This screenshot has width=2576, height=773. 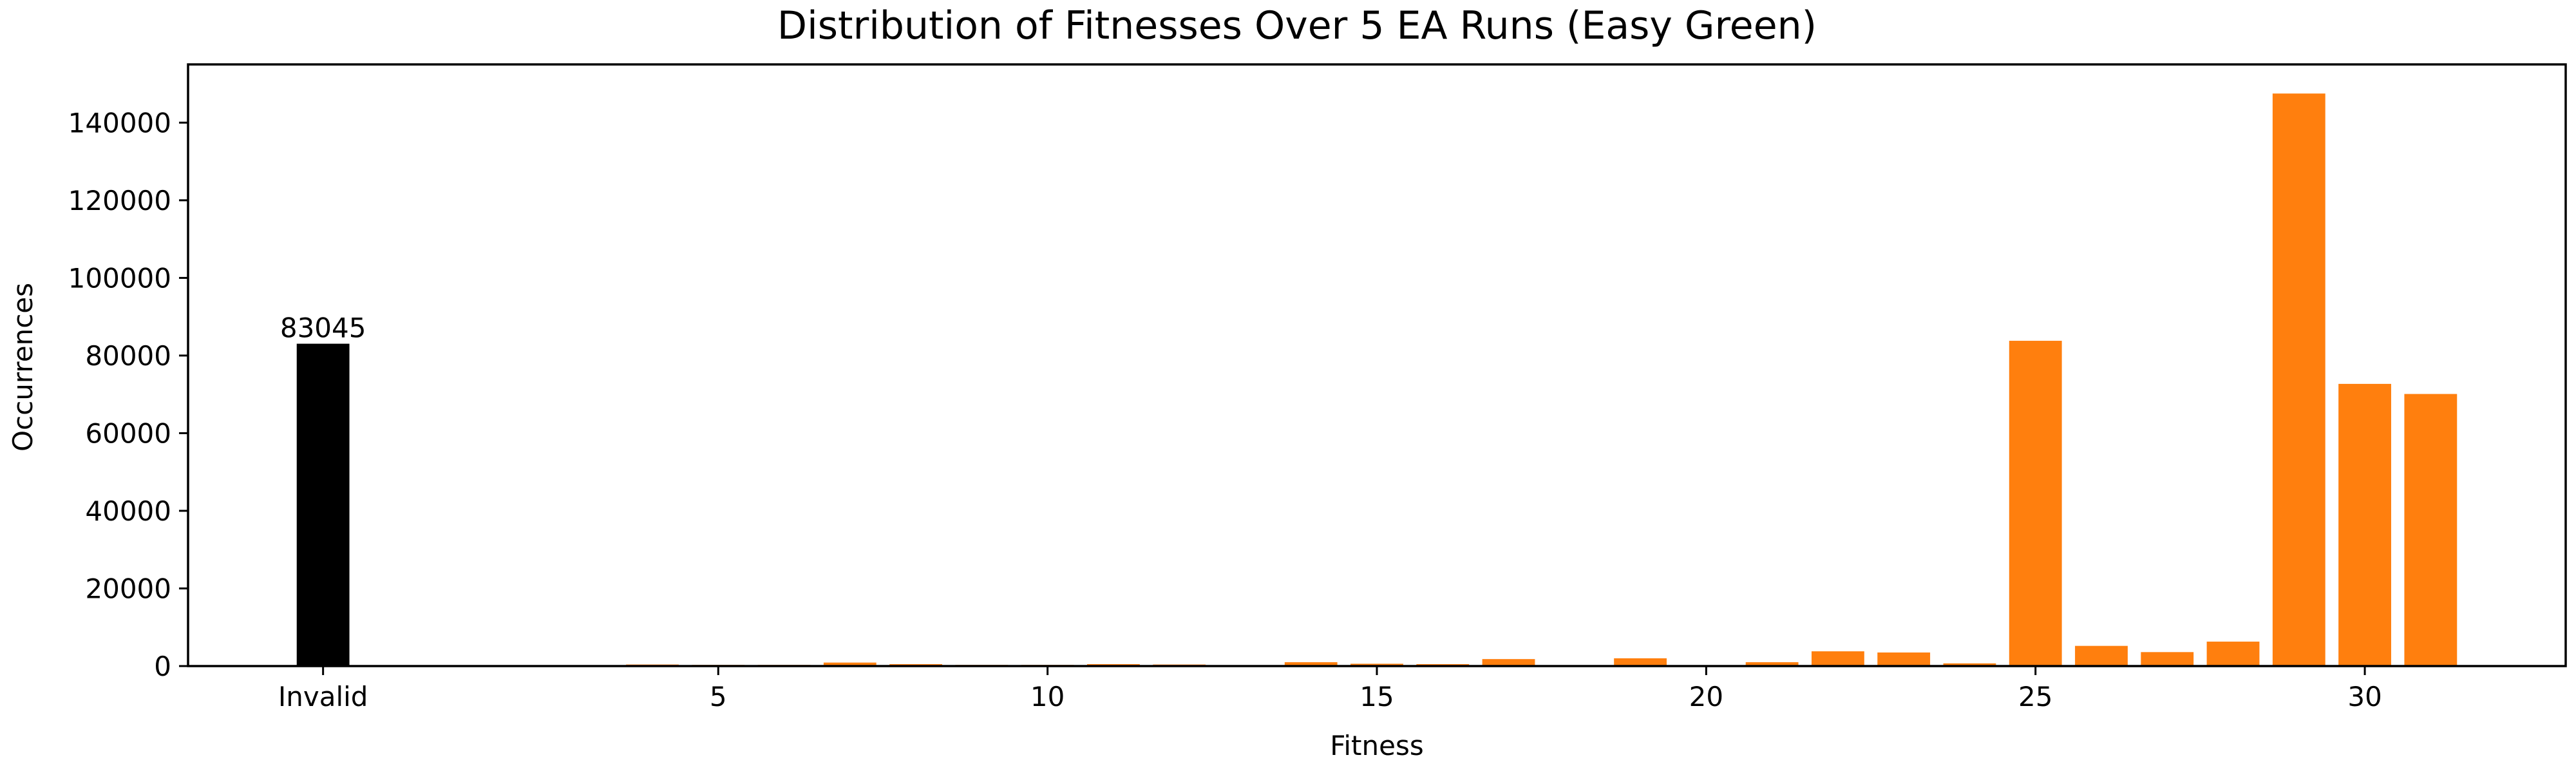 What do you see at coordinates (128, 356) in the screenshot?
I see `y-tick-label: 80000` at bounding box center [128, 356].